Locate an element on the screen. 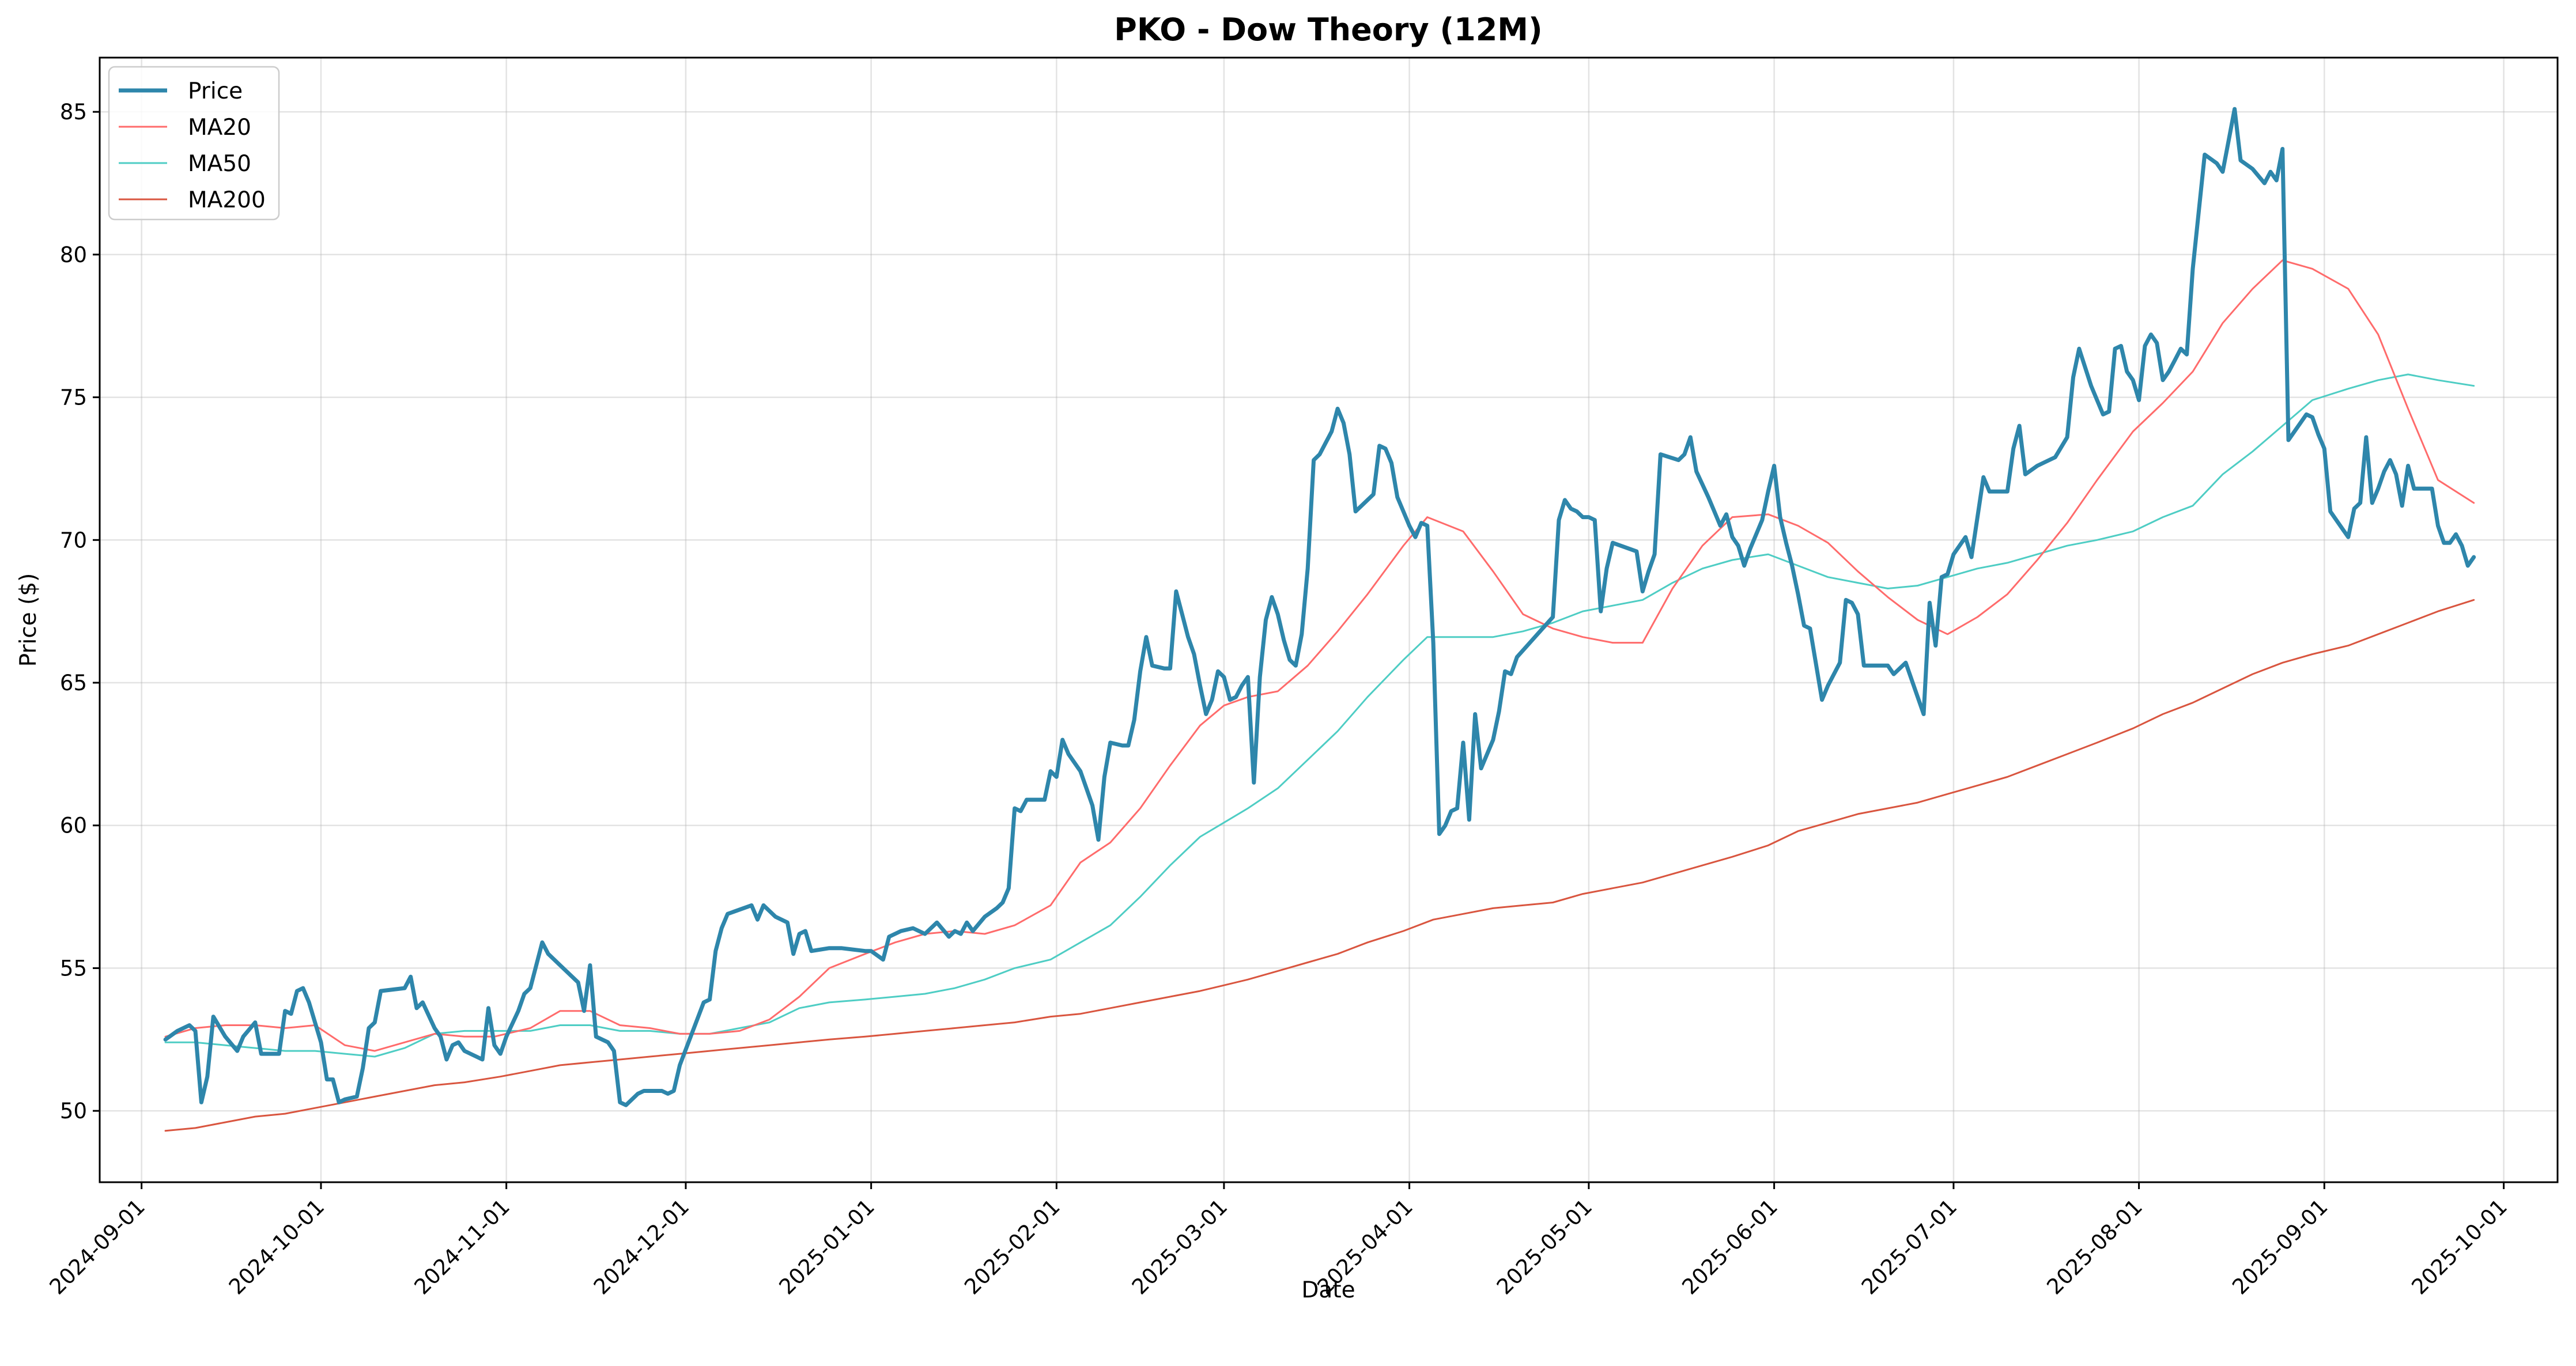  legend-frame is located at coordinates (194, 143).